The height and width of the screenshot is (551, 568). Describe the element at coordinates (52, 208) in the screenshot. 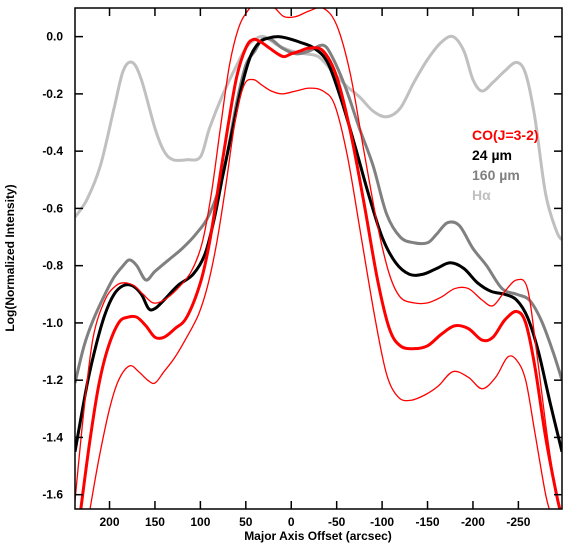

I see `y-tick-label: -0.6` at that location.